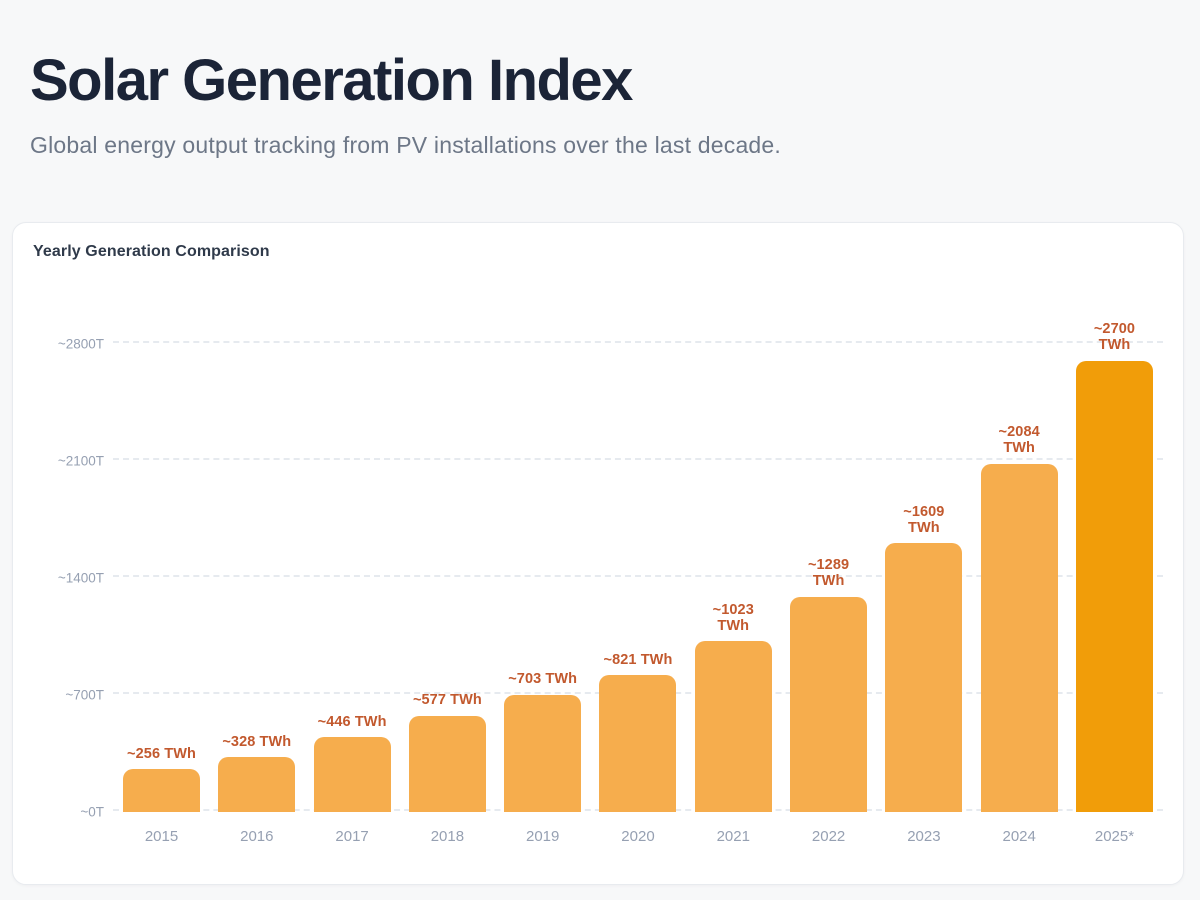 This screenshot has height=900, width=1200. Describe the element at coordinates (331, 80) in the screenshot. I see `page-title: Solar Generation Index` at that location.